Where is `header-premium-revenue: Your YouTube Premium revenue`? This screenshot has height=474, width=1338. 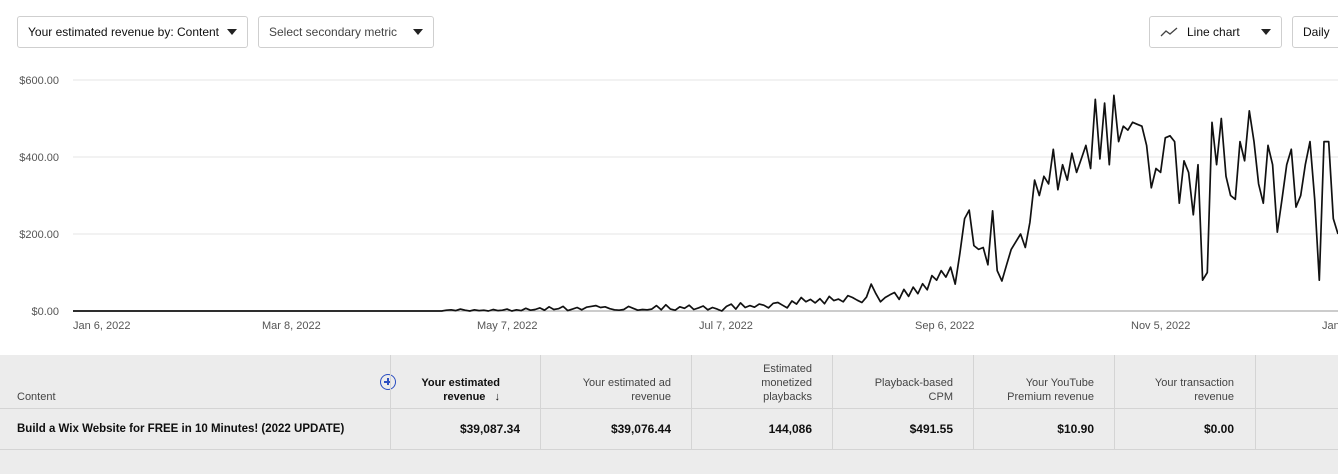
header-premium-revenue: Your YouTube Premium revenue is located at coordinates (1050, 390).